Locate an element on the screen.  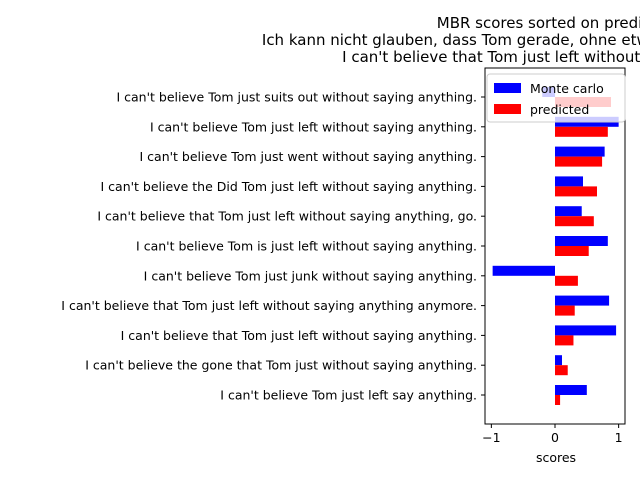
legend: Monte carlo predicted is located at coordinates (556, 98).